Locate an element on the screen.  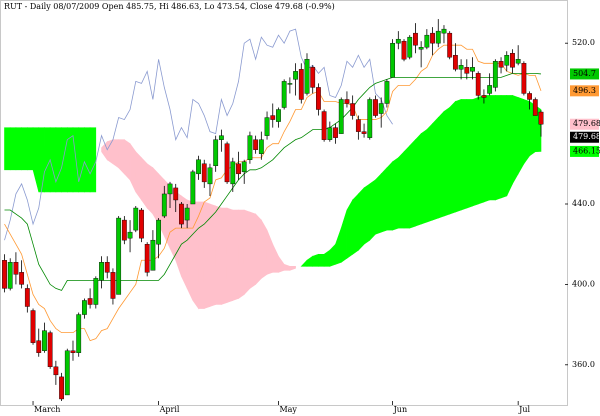
y-tick-label: 520.0 is located at coordinates (583, 42).